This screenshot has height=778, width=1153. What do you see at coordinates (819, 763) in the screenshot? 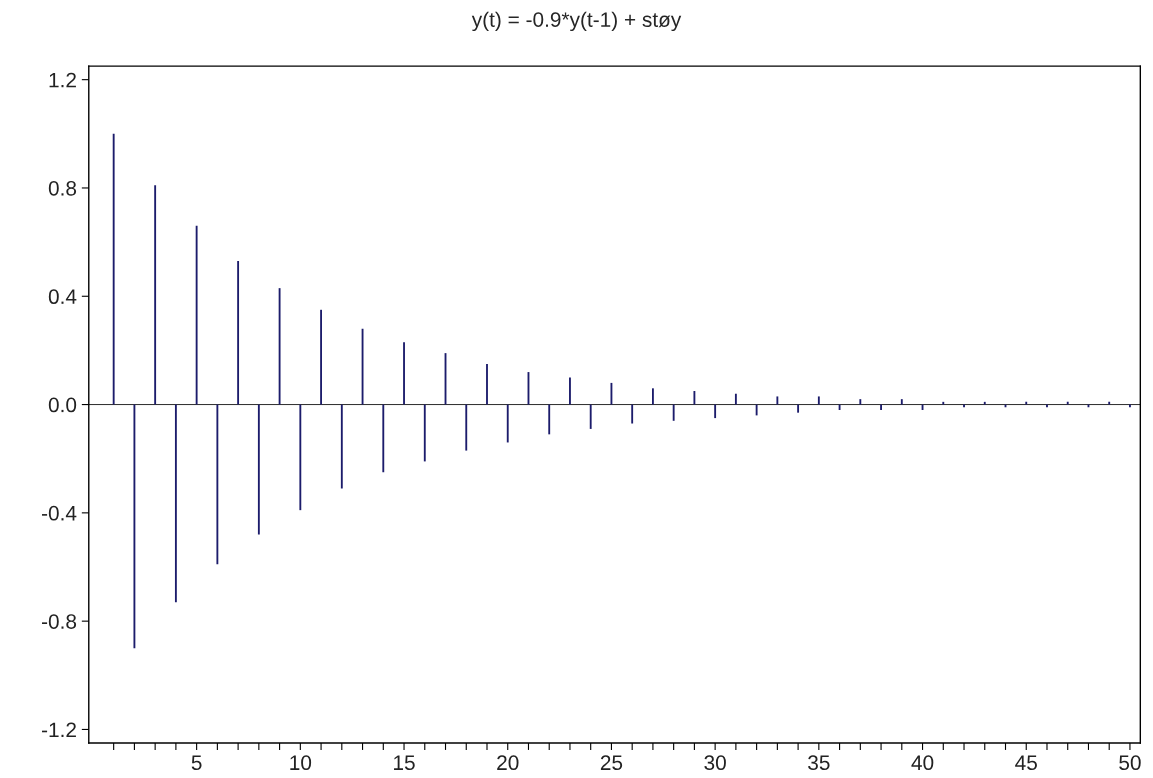
I see `x-tick-label: 35` at bounding box center [819, 763].